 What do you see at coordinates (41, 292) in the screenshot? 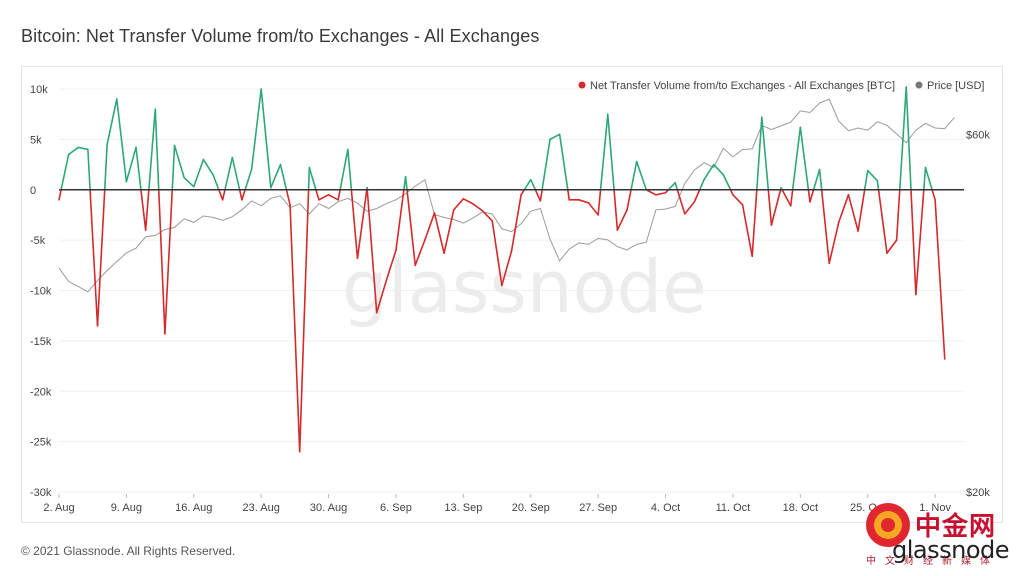
I see `y-left-tick-label: -10k` at bounding box center [41, 292].